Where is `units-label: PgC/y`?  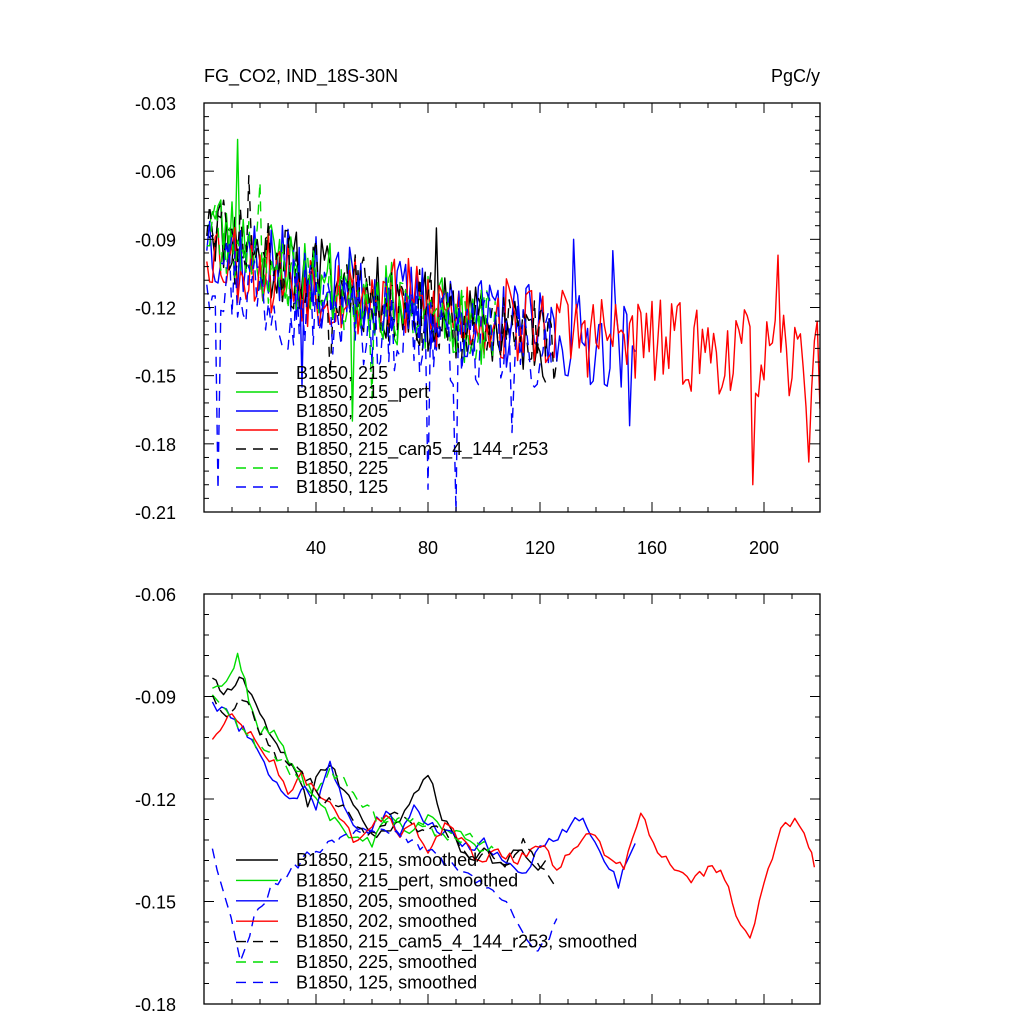 units-label: PgC/y is located at coordinates (795, 76).